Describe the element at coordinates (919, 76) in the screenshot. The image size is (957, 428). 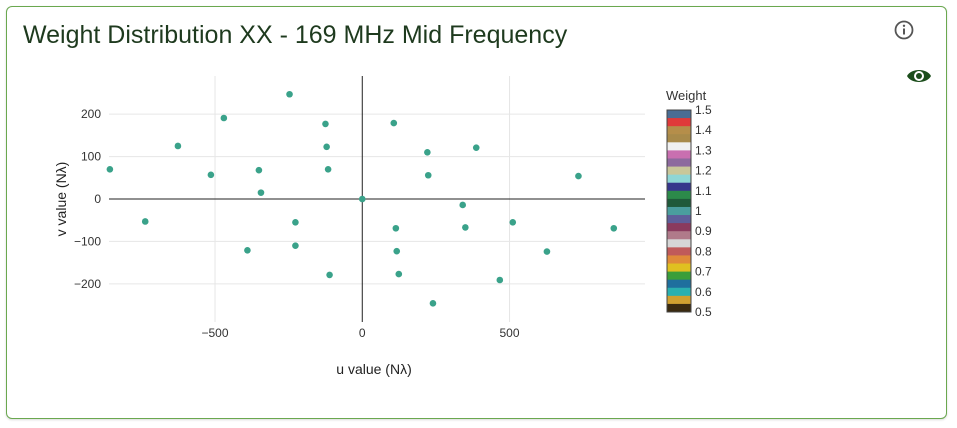
I see `eye-icon` at that location.